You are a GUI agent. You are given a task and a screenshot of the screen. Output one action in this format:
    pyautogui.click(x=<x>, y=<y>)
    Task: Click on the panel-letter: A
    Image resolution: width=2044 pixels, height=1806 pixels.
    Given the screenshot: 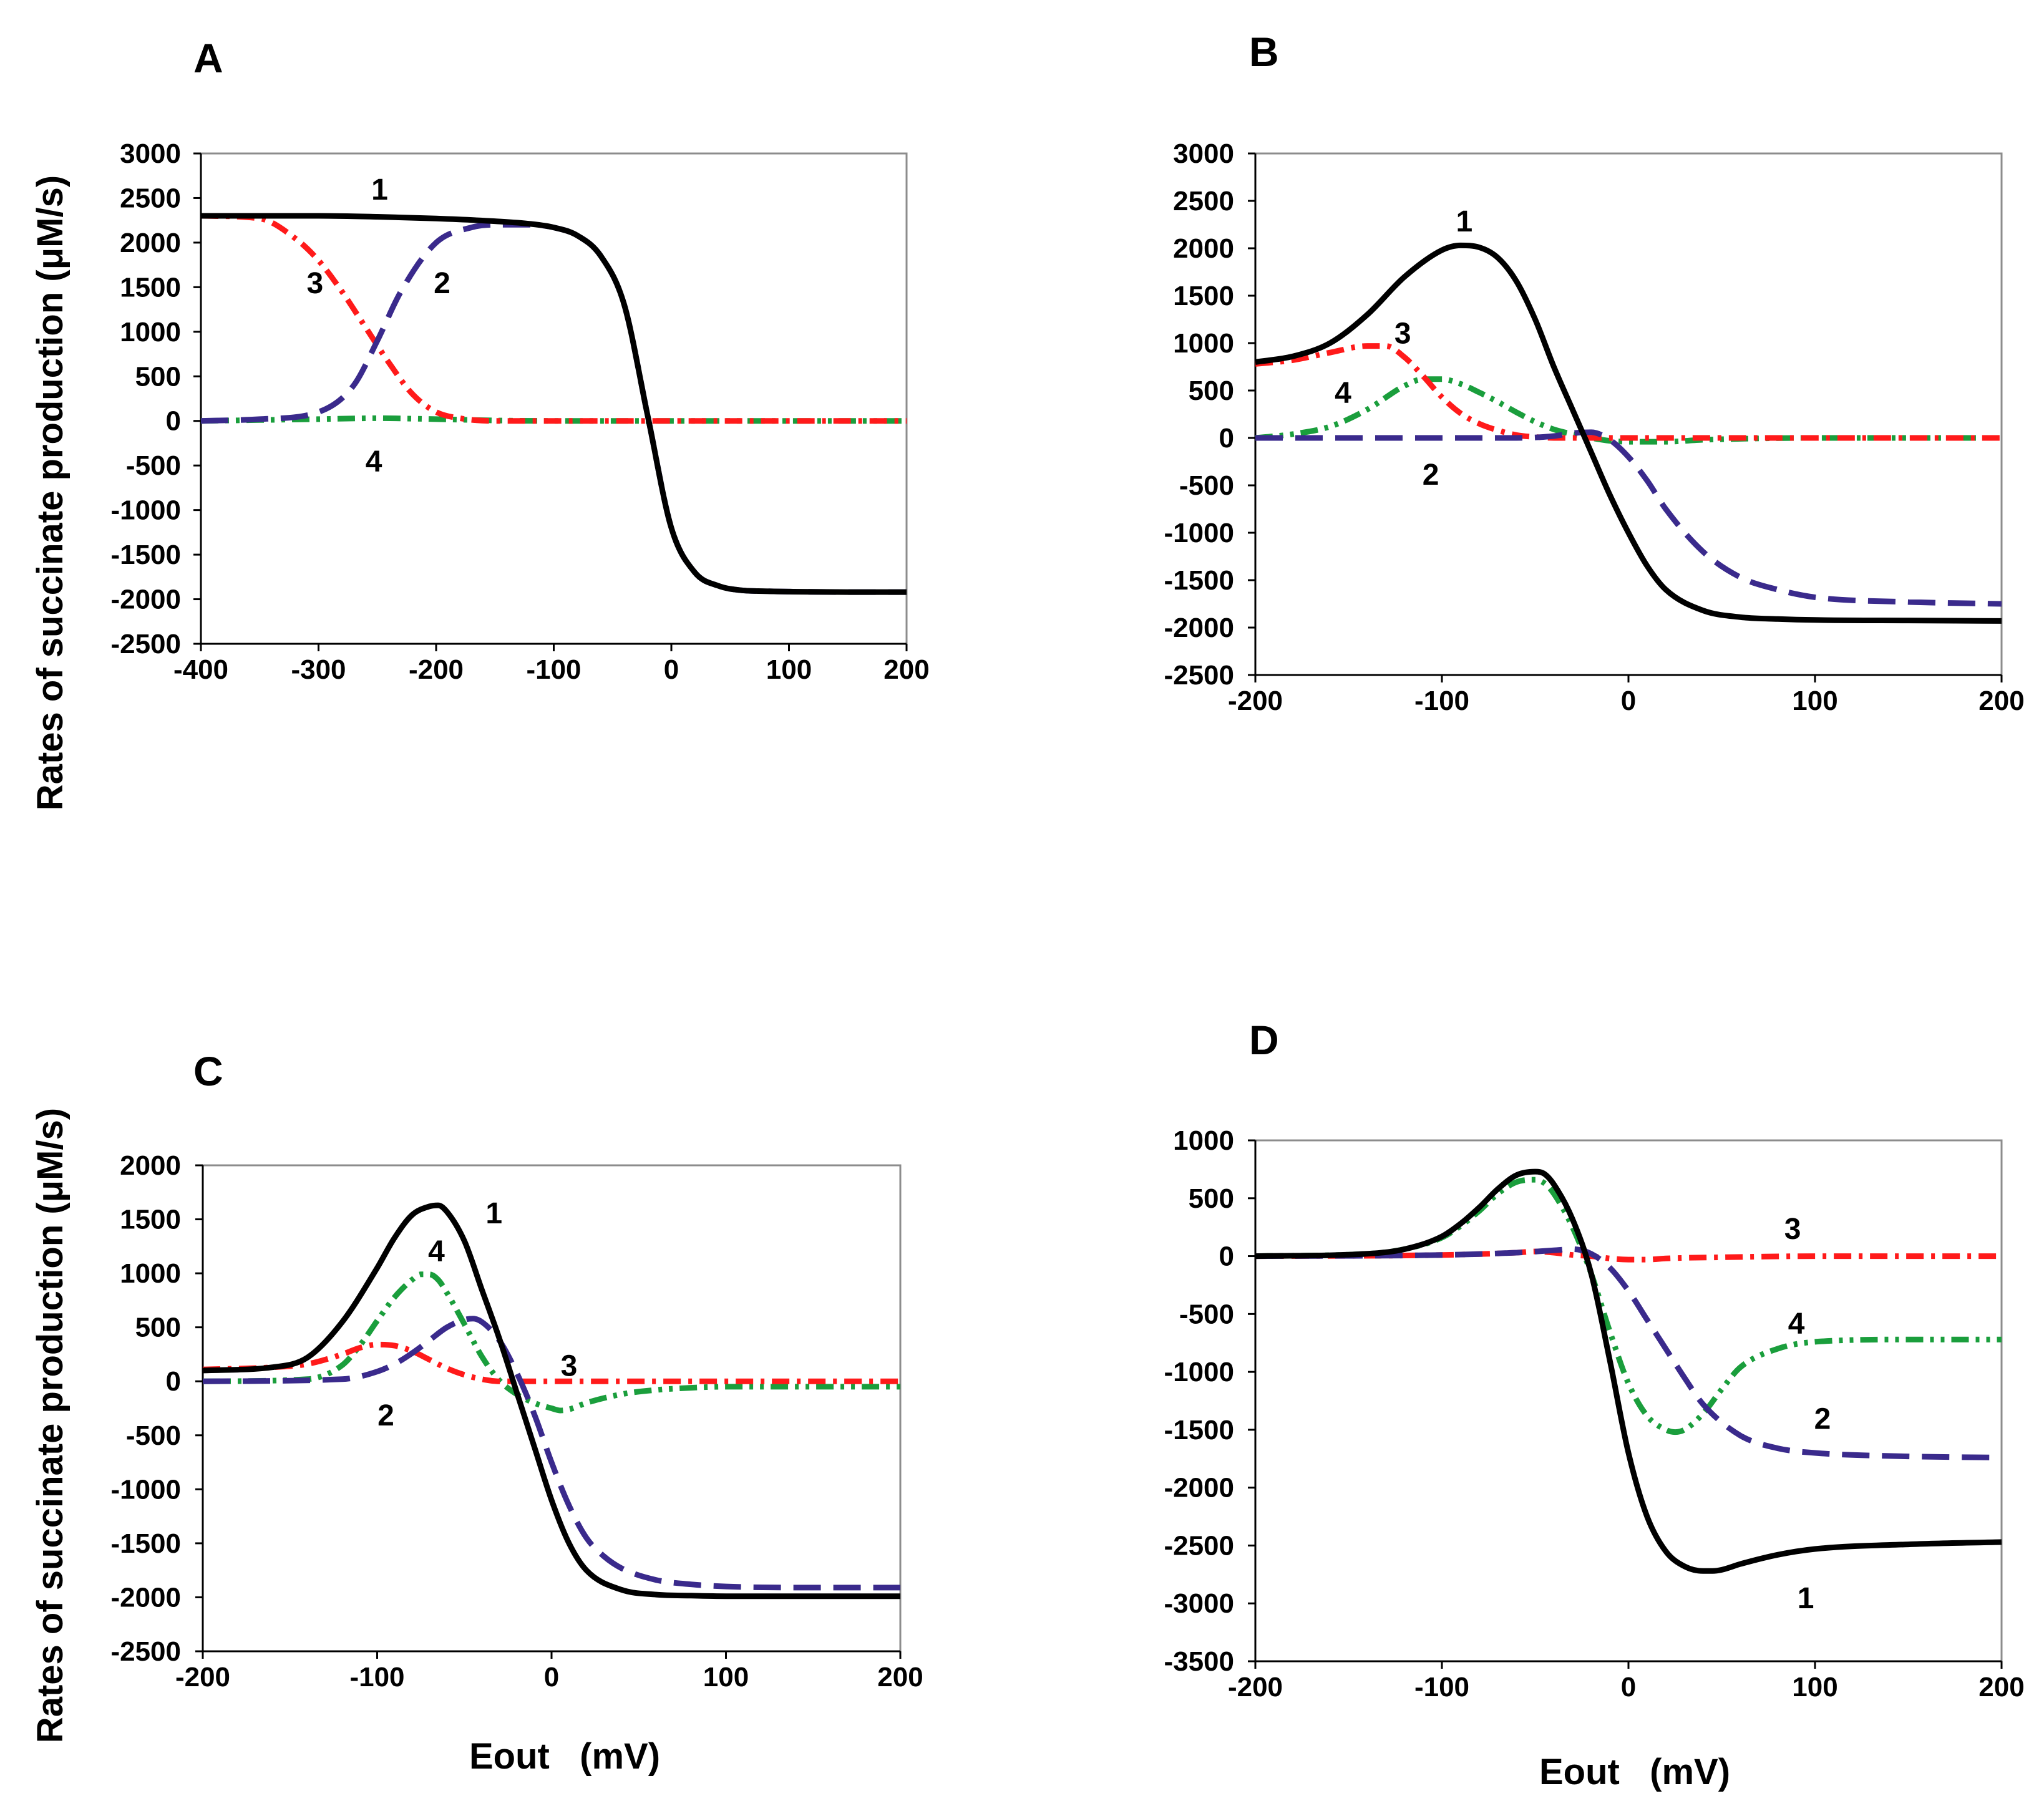 What is the action you would take?
    pyautogui.click(x=208, y=58)
    